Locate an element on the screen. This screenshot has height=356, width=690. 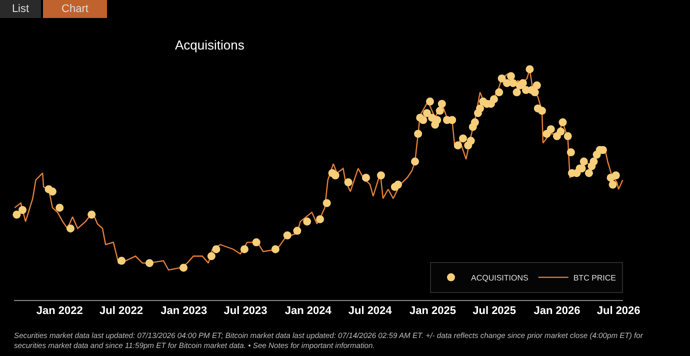
x-tick-label: Jul 2026 is located at coordinates (618, 311).